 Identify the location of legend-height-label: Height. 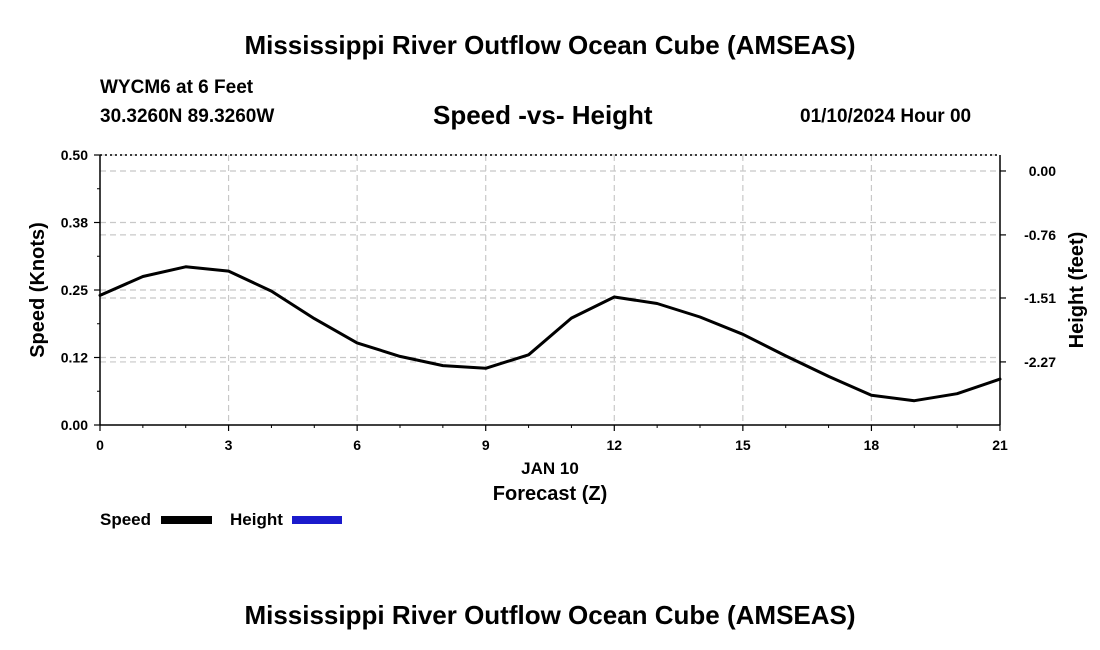
(256, 519).